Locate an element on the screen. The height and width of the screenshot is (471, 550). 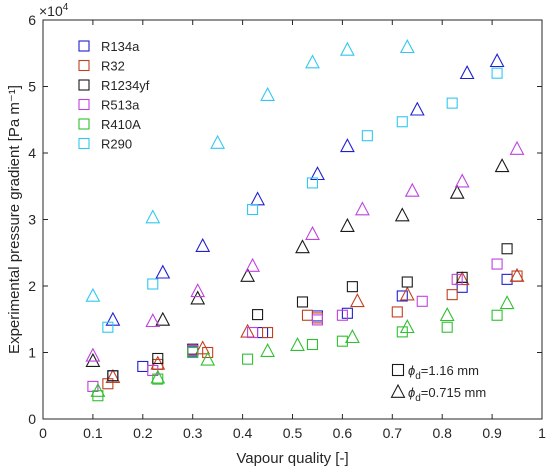
legend-label: R32 is located at coordinates (113, 66).